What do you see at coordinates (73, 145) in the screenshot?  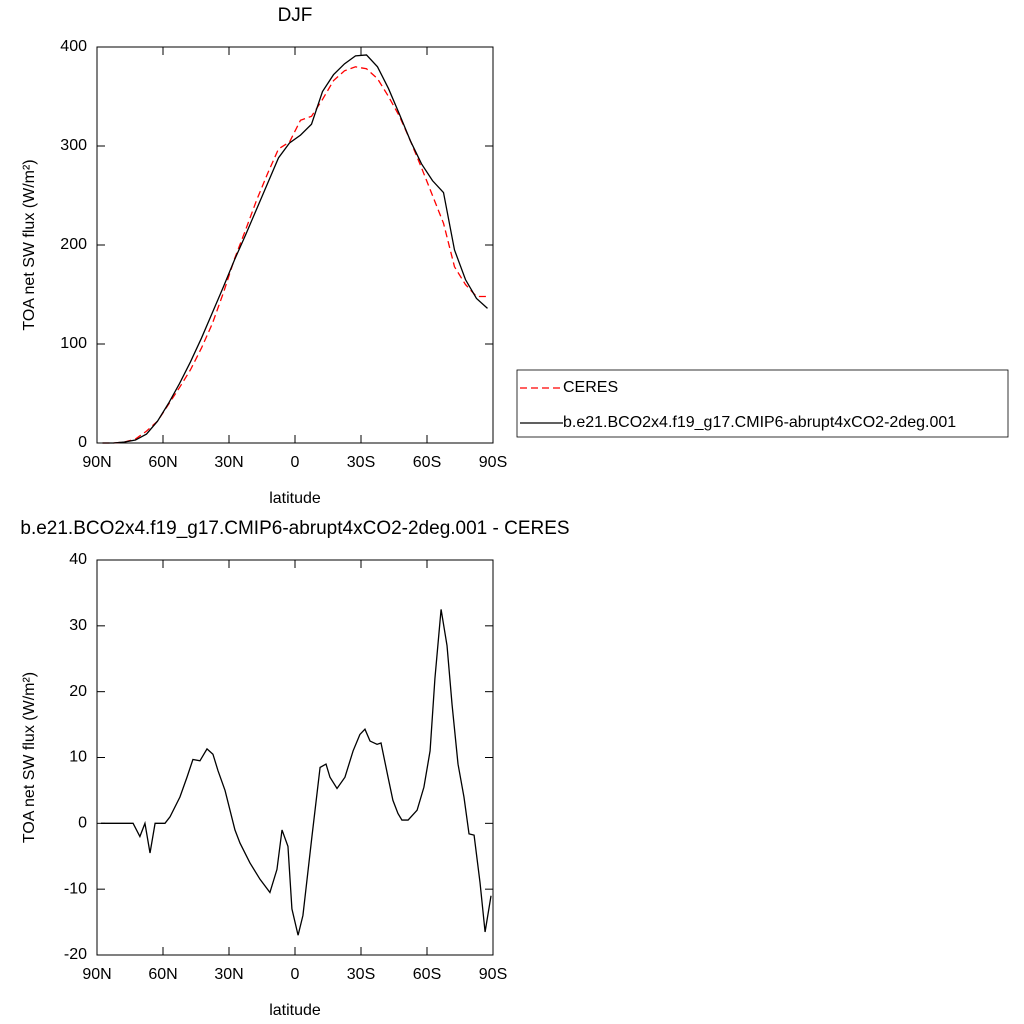 I see `y-tick-label: 300` at bounding box center [73, 145].